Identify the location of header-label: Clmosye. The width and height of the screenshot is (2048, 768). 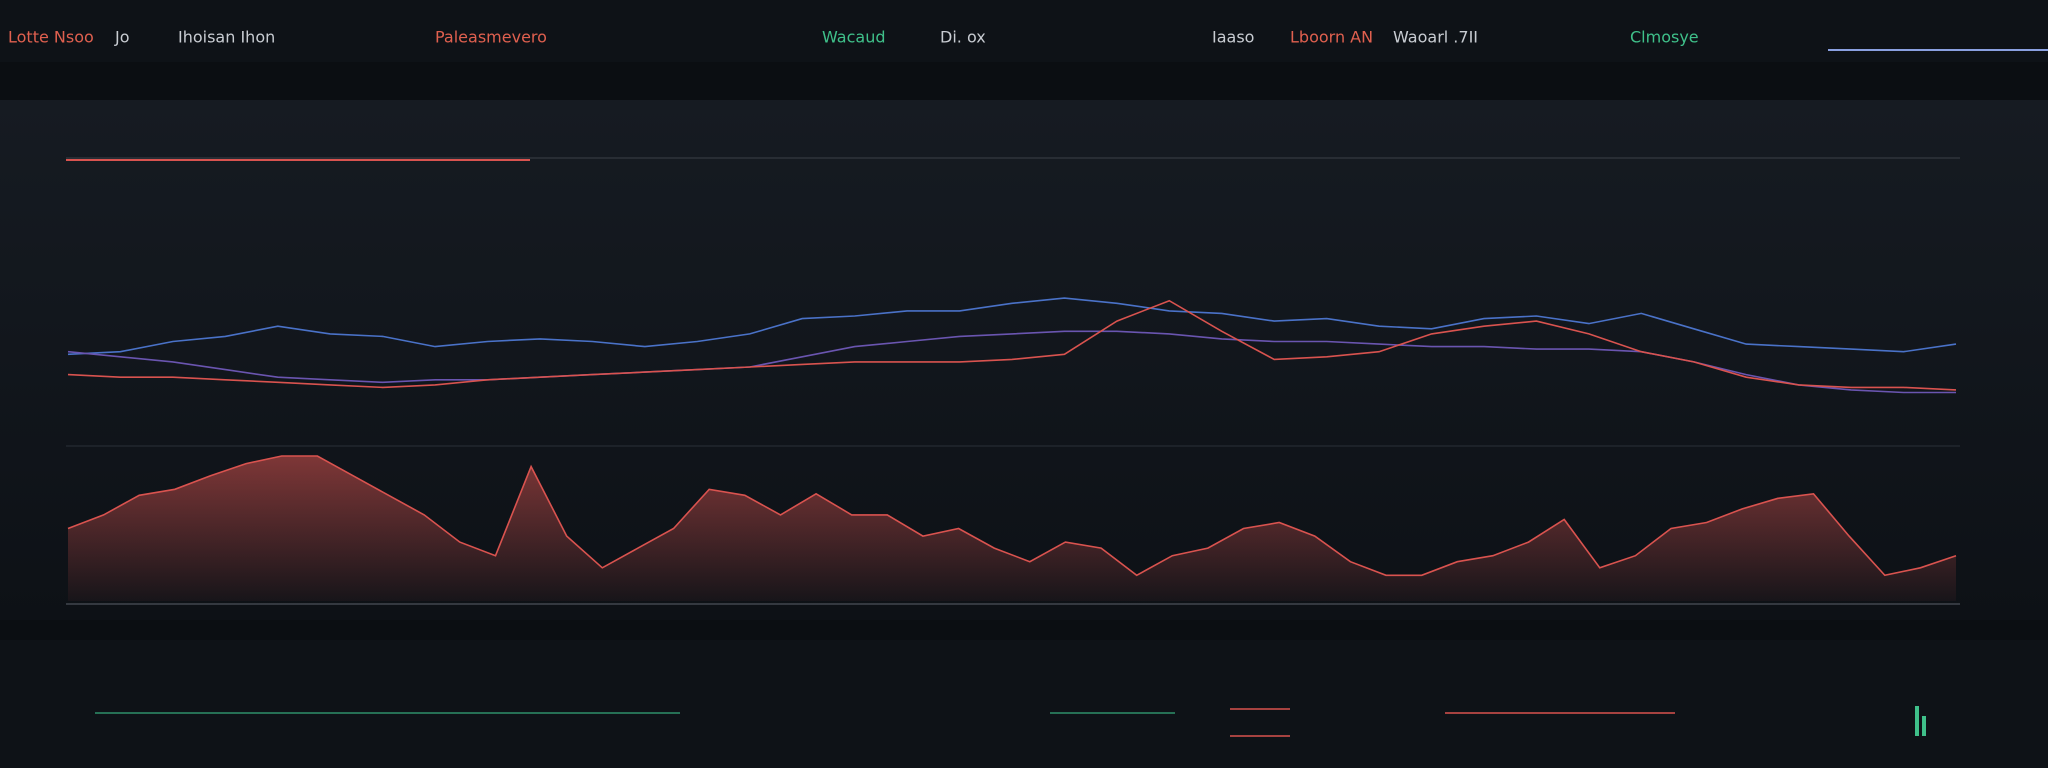
(1664, 37).